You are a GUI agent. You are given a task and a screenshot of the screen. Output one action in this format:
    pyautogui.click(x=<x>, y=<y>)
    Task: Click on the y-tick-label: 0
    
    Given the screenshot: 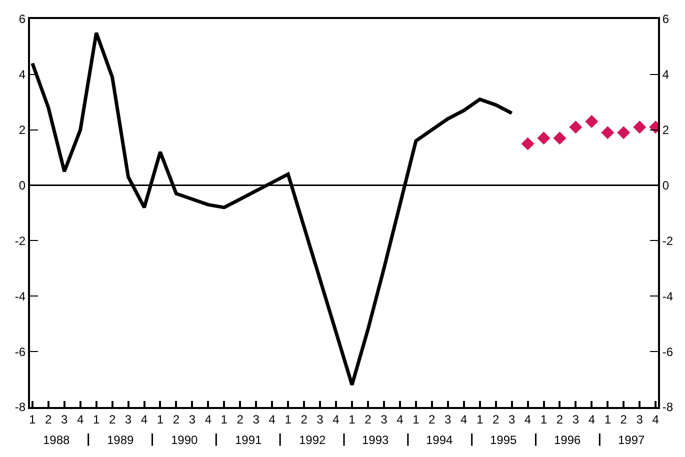 What is the action you would take?
    pyautogui.click(x=22, y=185)
    